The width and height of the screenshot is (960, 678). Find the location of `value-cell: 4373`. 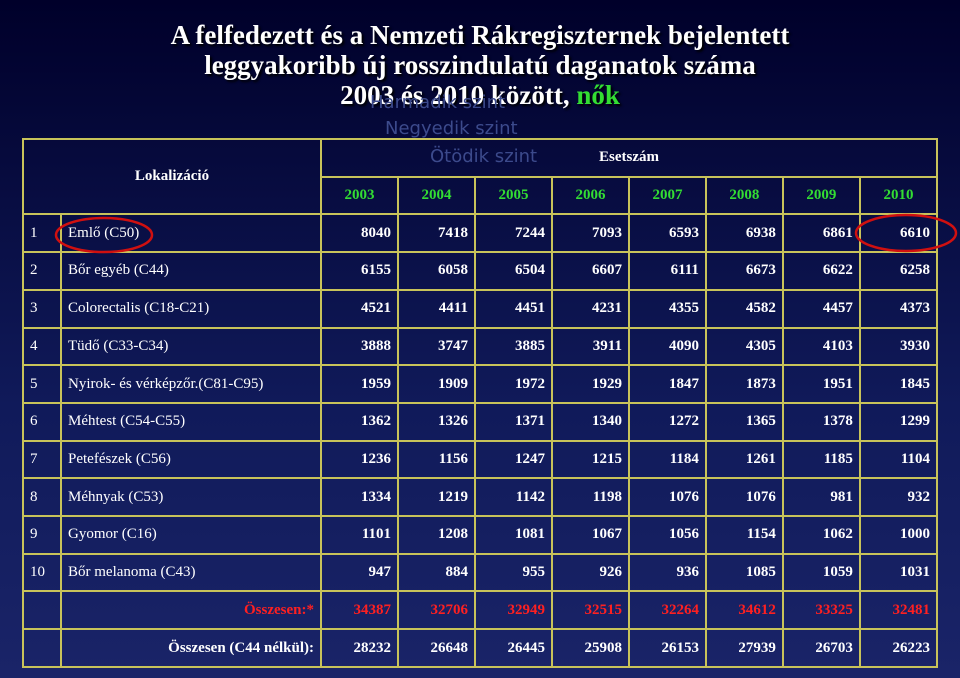

value-cell: 4373 is located at coordinates (898, 308).